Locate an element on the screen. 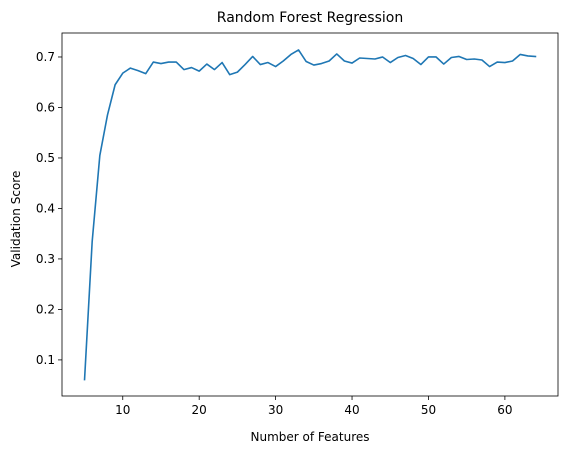  x-tick-label: 40 is located at coordinates (351, 410).